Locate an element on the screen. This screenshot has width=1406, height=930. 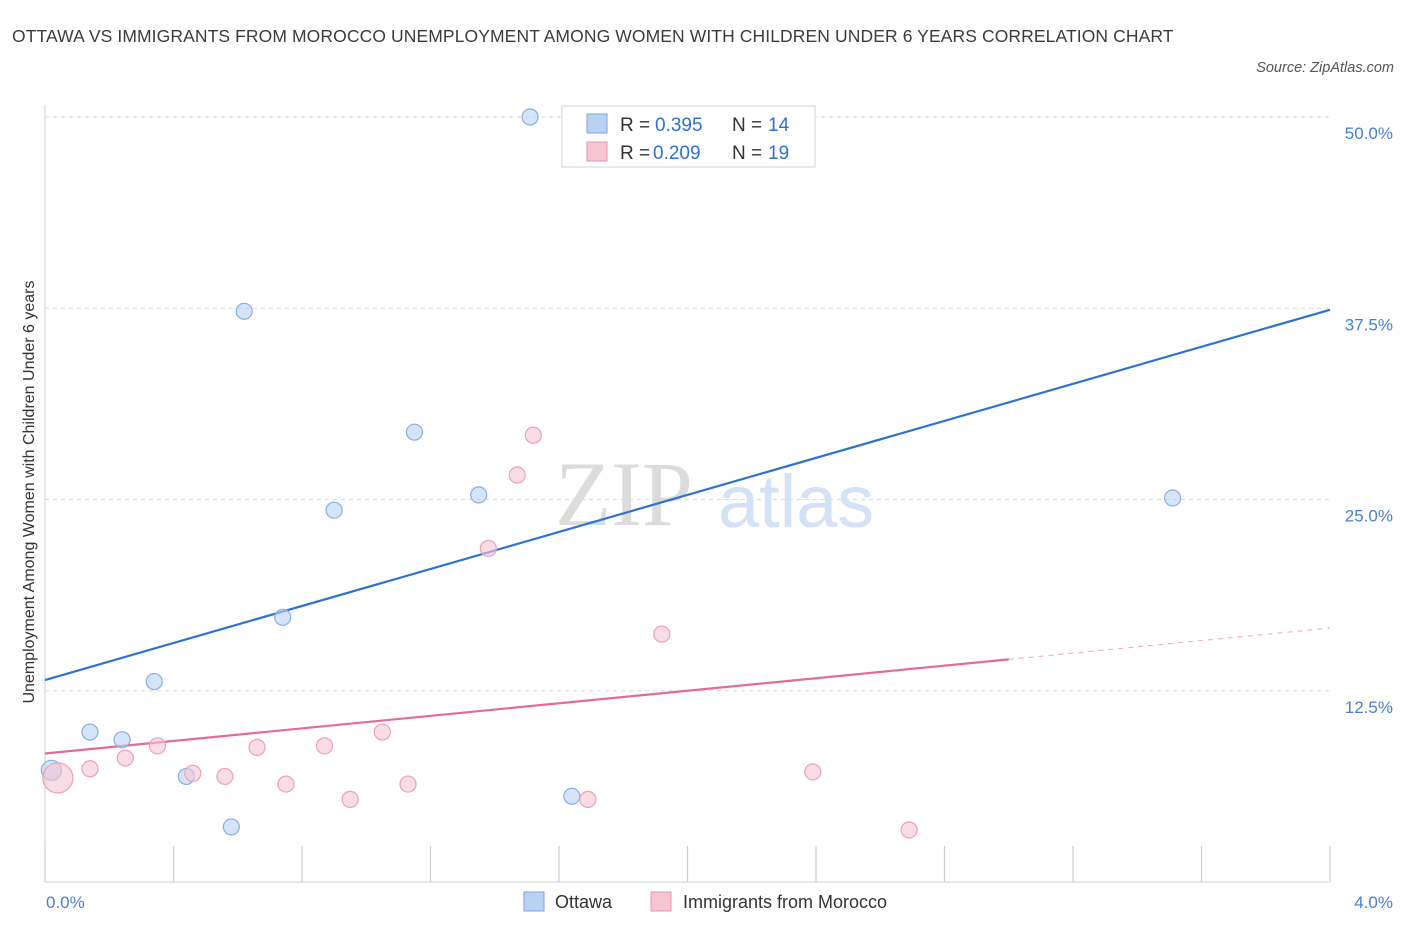
legend-r-label-ottawa: R = is located at coordinates (635, 125).